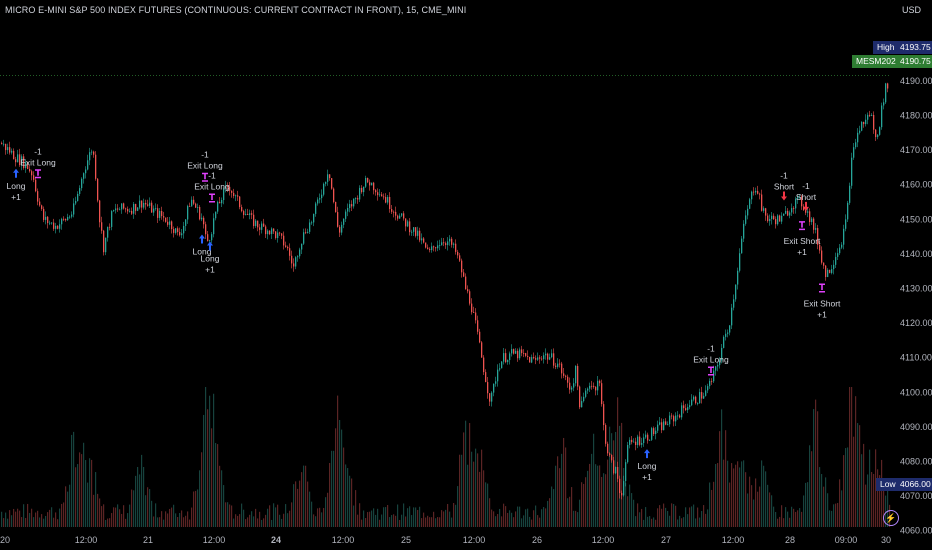 The height and width of the screenshot is (550, 932). Describe the element at coordinates (210, 258) in the screenshot. I see `signal-label: Long` at that location.